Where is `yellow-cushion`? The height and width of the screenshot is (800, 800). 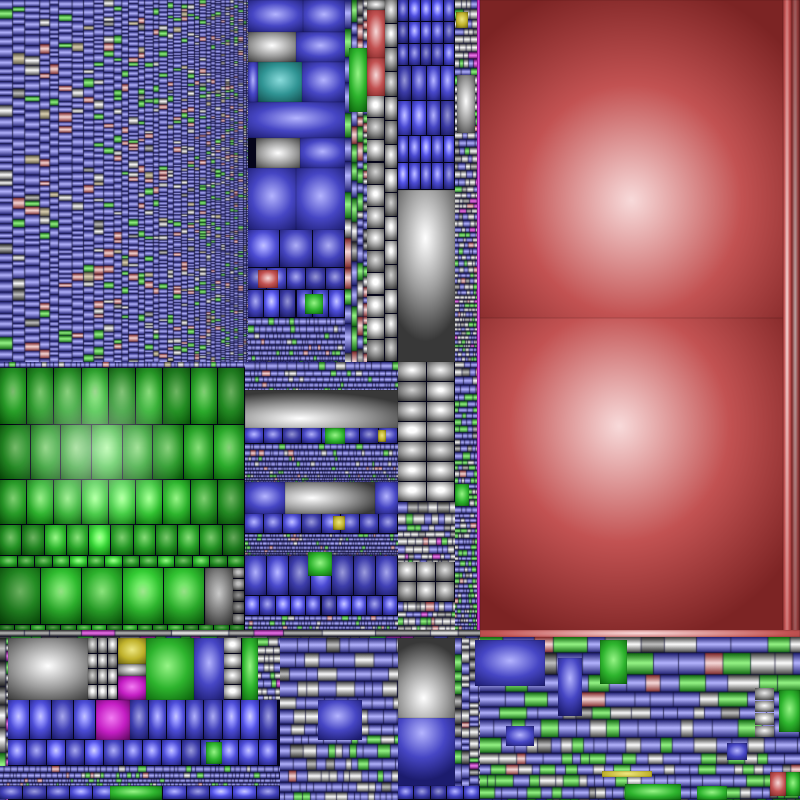 yellow-cushion is located at coordinates (132, 651).